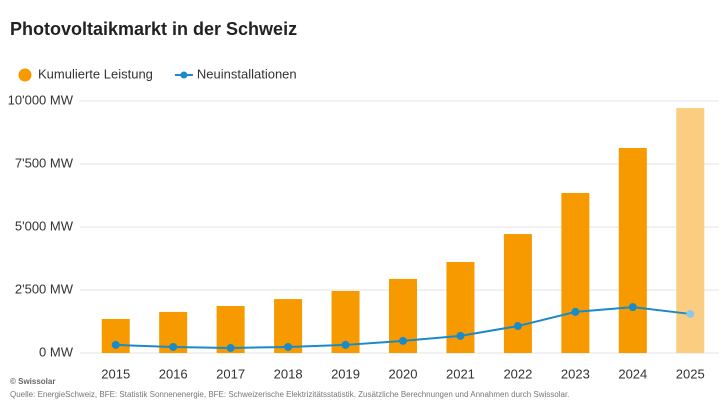 This screenshot has width=728, height=410. What do you see at coordinates (173, 373) in the screenshot?
I see `x-tick-label: 2016` at bounding box center [173, 373].